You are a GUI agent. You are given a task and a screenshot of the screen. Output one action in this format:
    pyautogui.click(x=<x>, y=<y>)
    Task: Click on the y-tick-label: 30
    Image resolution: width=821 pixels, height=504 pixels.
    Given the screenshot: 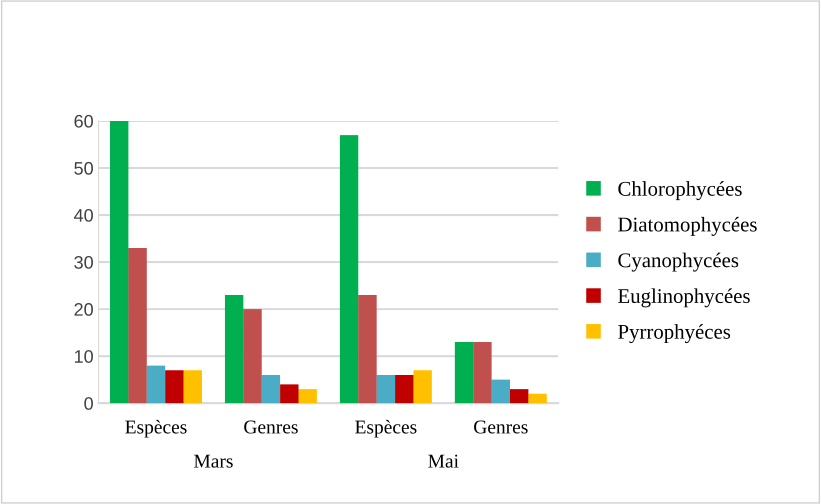 What is the action you would take?
    pyautogui.click(x=83, y=262)
    